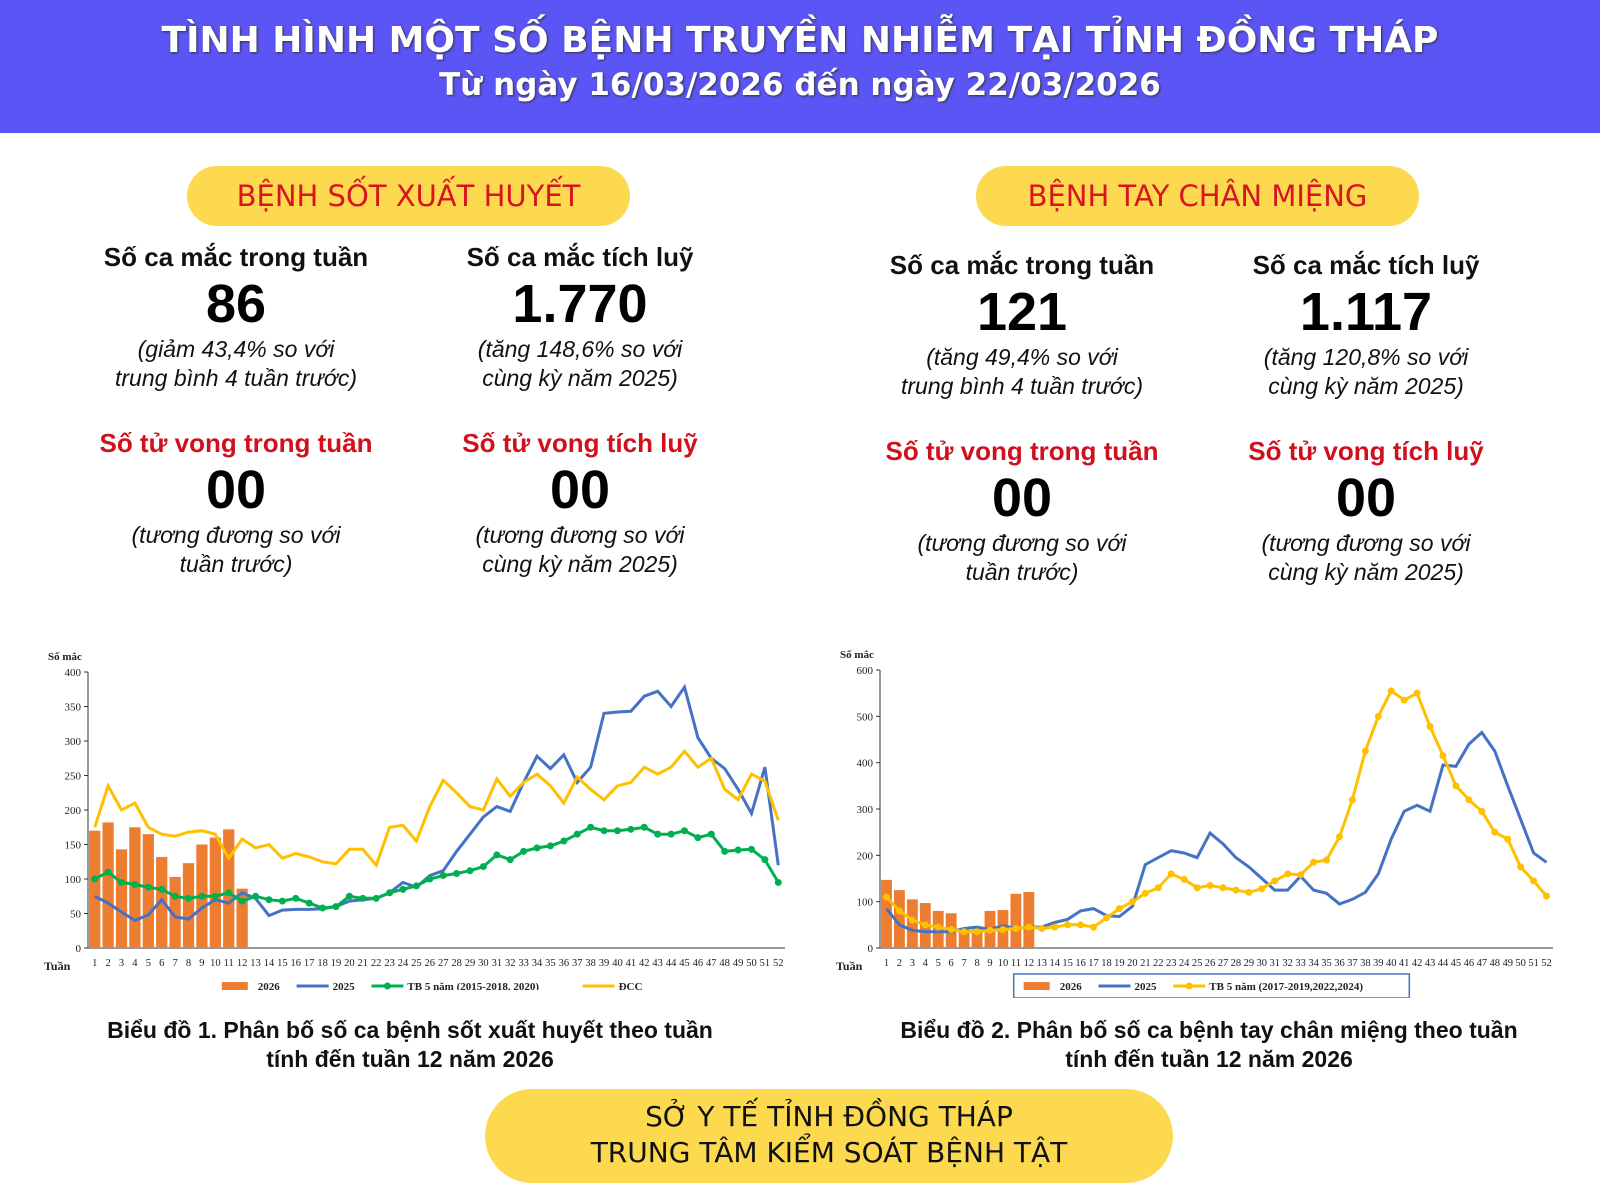 This screenshot has width=1600, height=1200. What do you see at coordinates (1366, 572) in the screenshot?
I see `stat-note: cùng kỳ năm 2025)` at bounding box center [1366, 572].